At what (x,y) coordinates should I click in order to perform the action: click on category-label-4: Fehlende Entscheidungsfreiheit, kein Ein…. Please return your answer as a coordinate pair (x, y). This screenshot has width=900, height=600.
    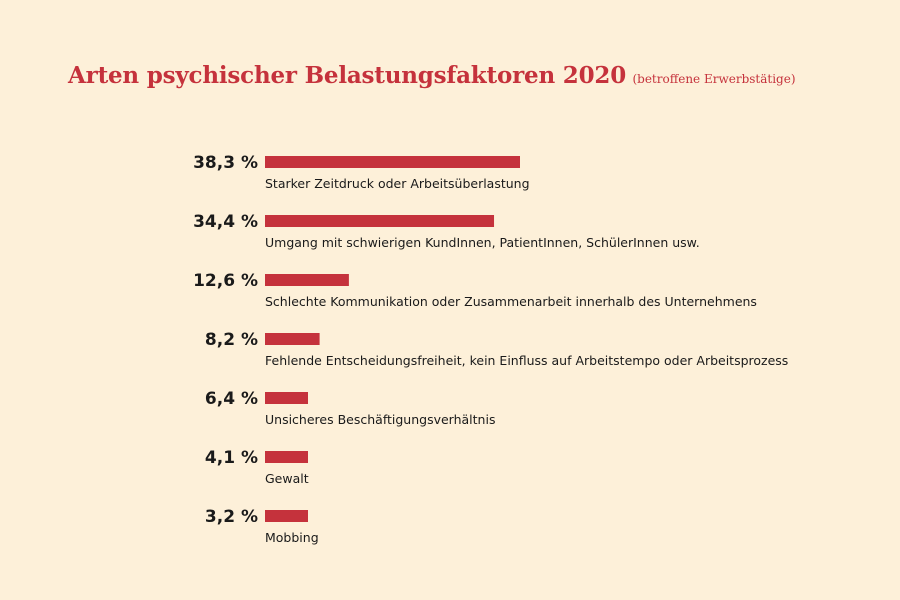
    Looking at the image, I should click on (526, 360).